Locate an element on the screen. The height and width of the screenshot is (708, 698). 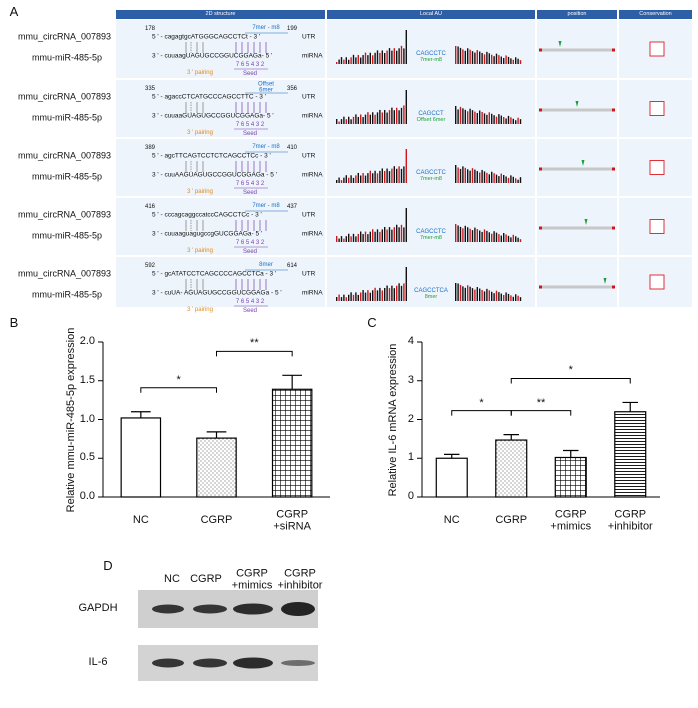
site-type: 7mer - m8 is located at coordinates (266, 146).